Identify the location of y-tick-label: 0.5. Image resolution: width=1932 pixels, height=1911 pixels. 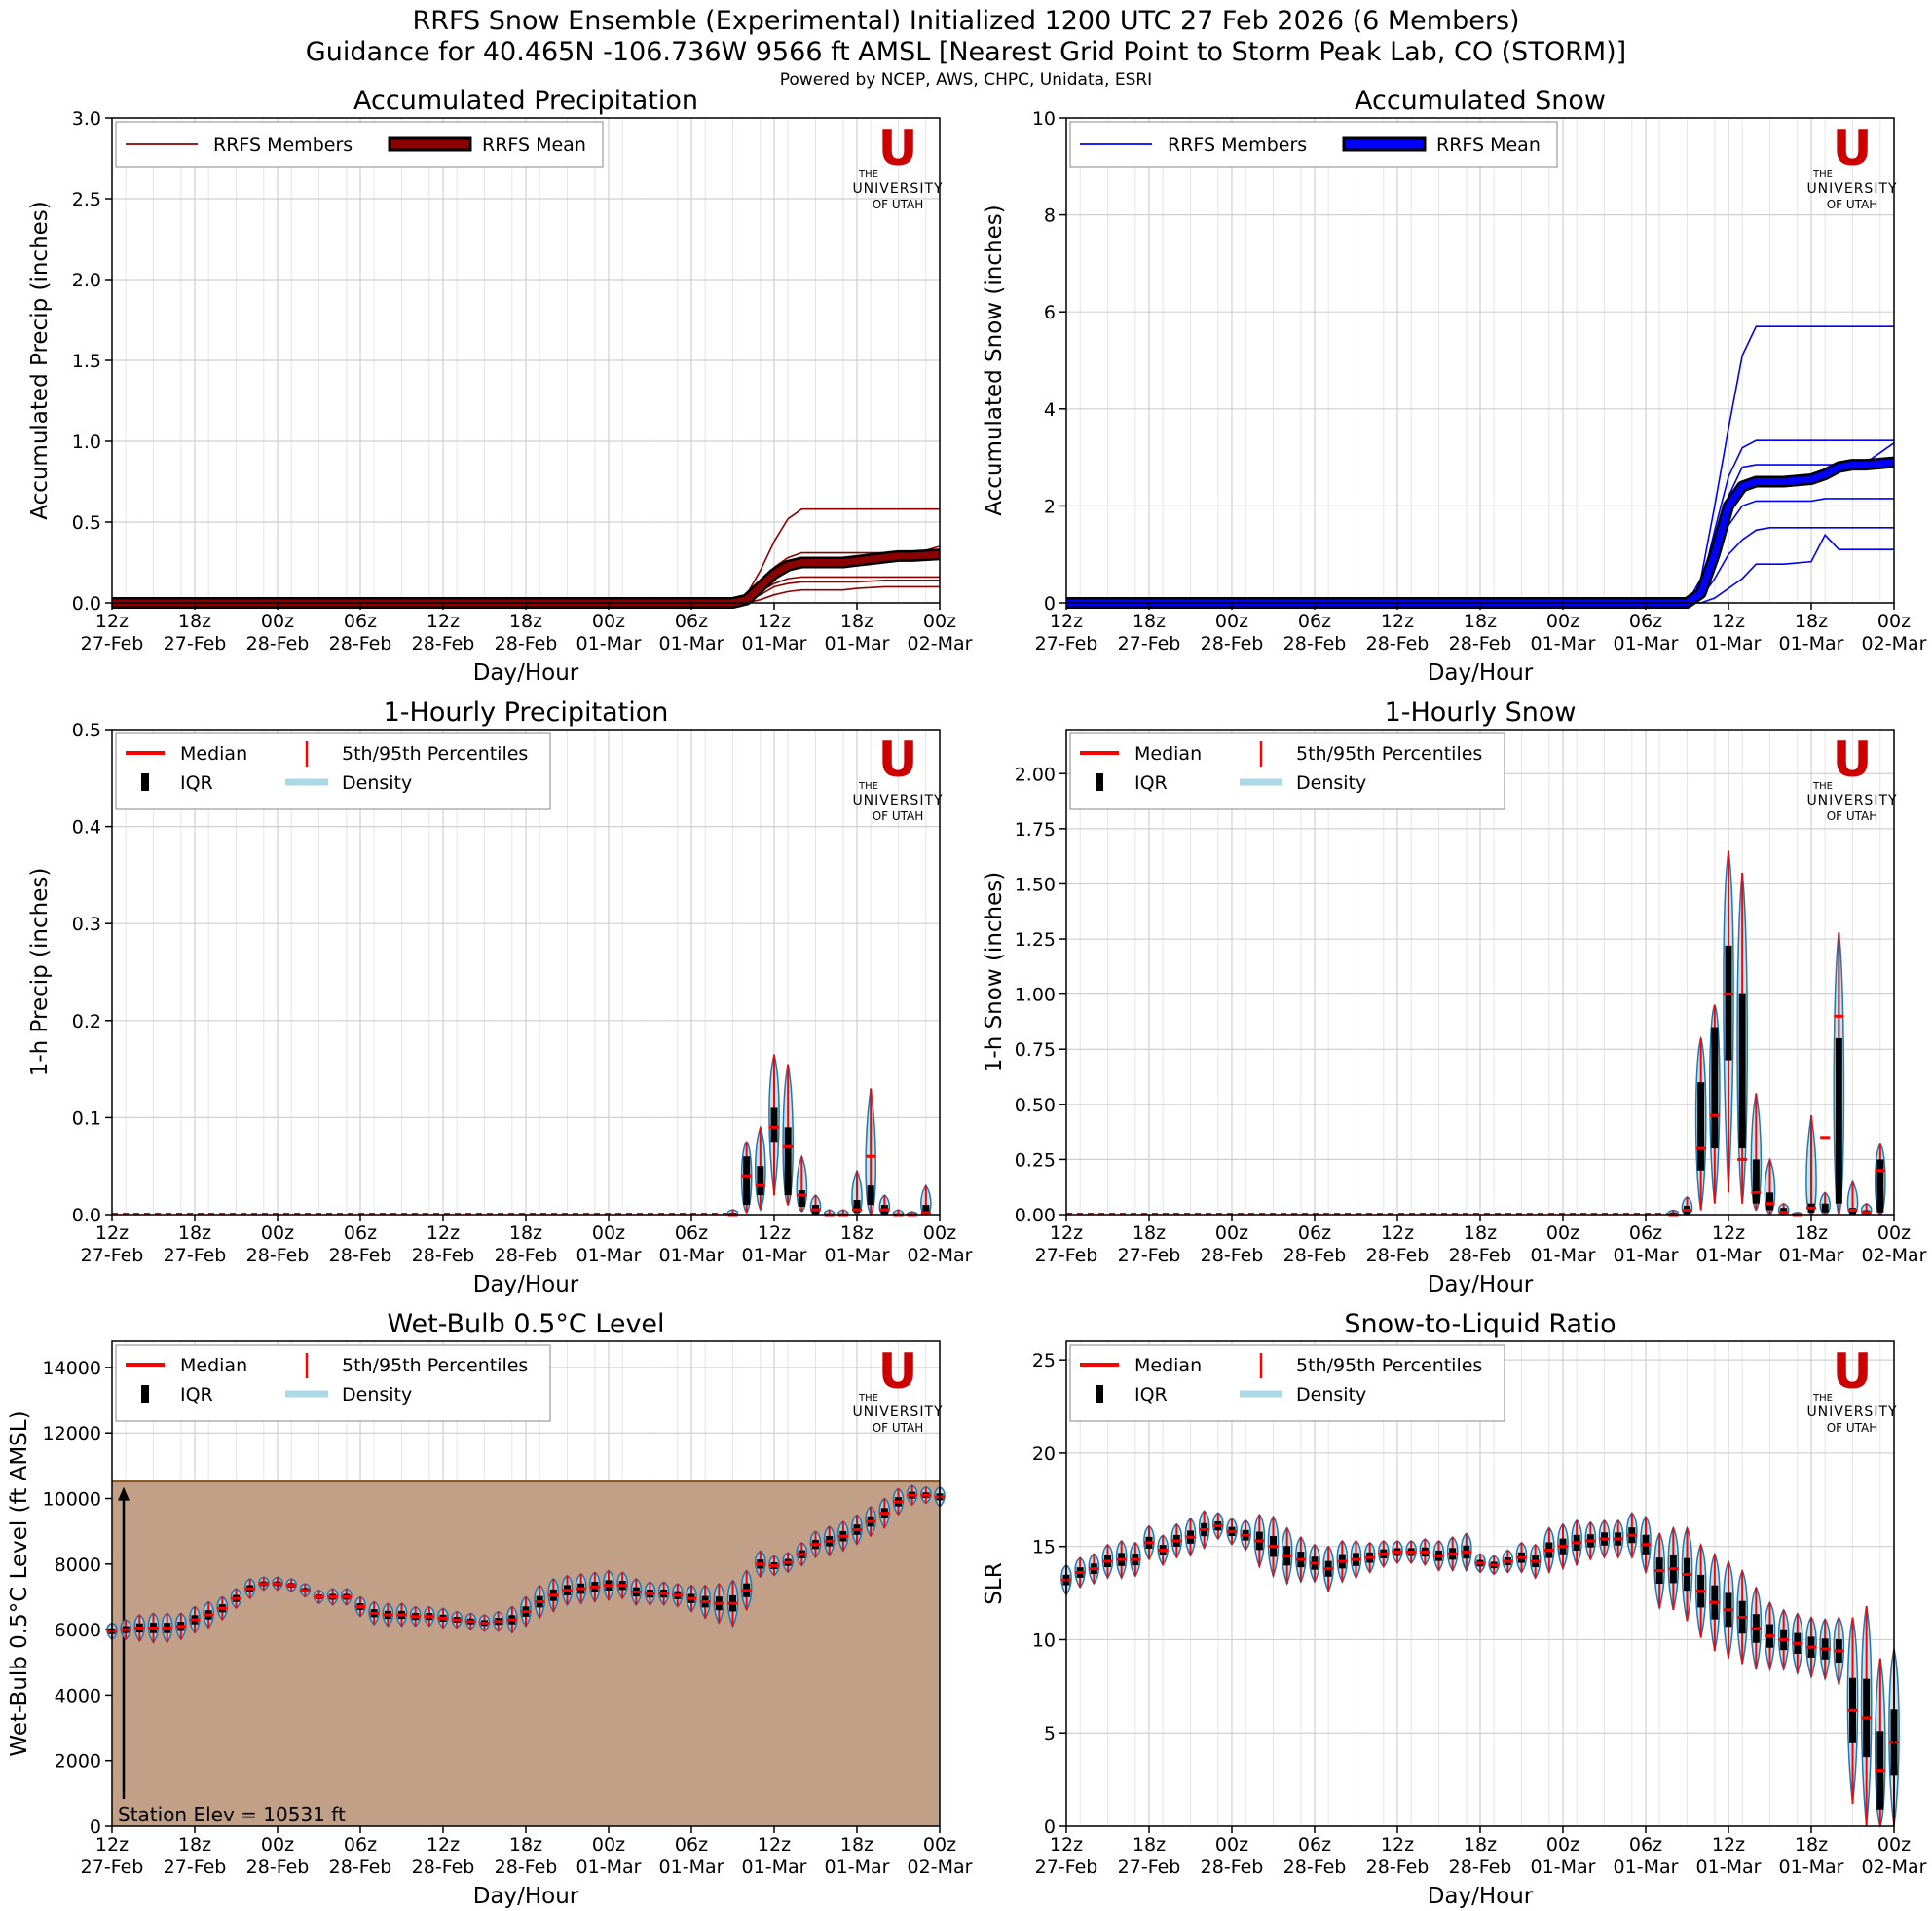
(86, 523).